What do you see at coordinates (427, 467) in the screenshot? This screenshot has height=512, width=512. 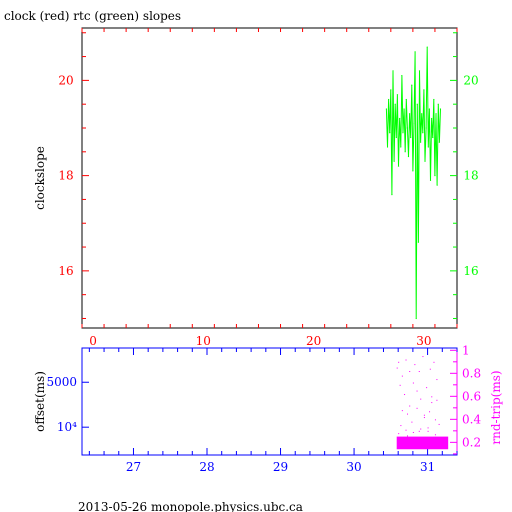 I see `offset-x-tick-label: 31` at bounding box center [427, 467].